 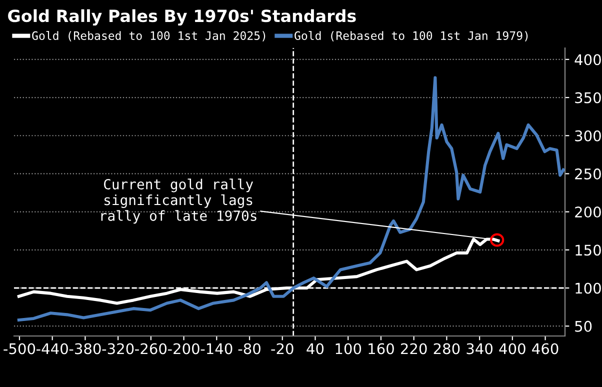 What do you see at coordinates (588, 98) in the screenshot?
I see `y-tick-label: 350` at bounding box center [588, 98].